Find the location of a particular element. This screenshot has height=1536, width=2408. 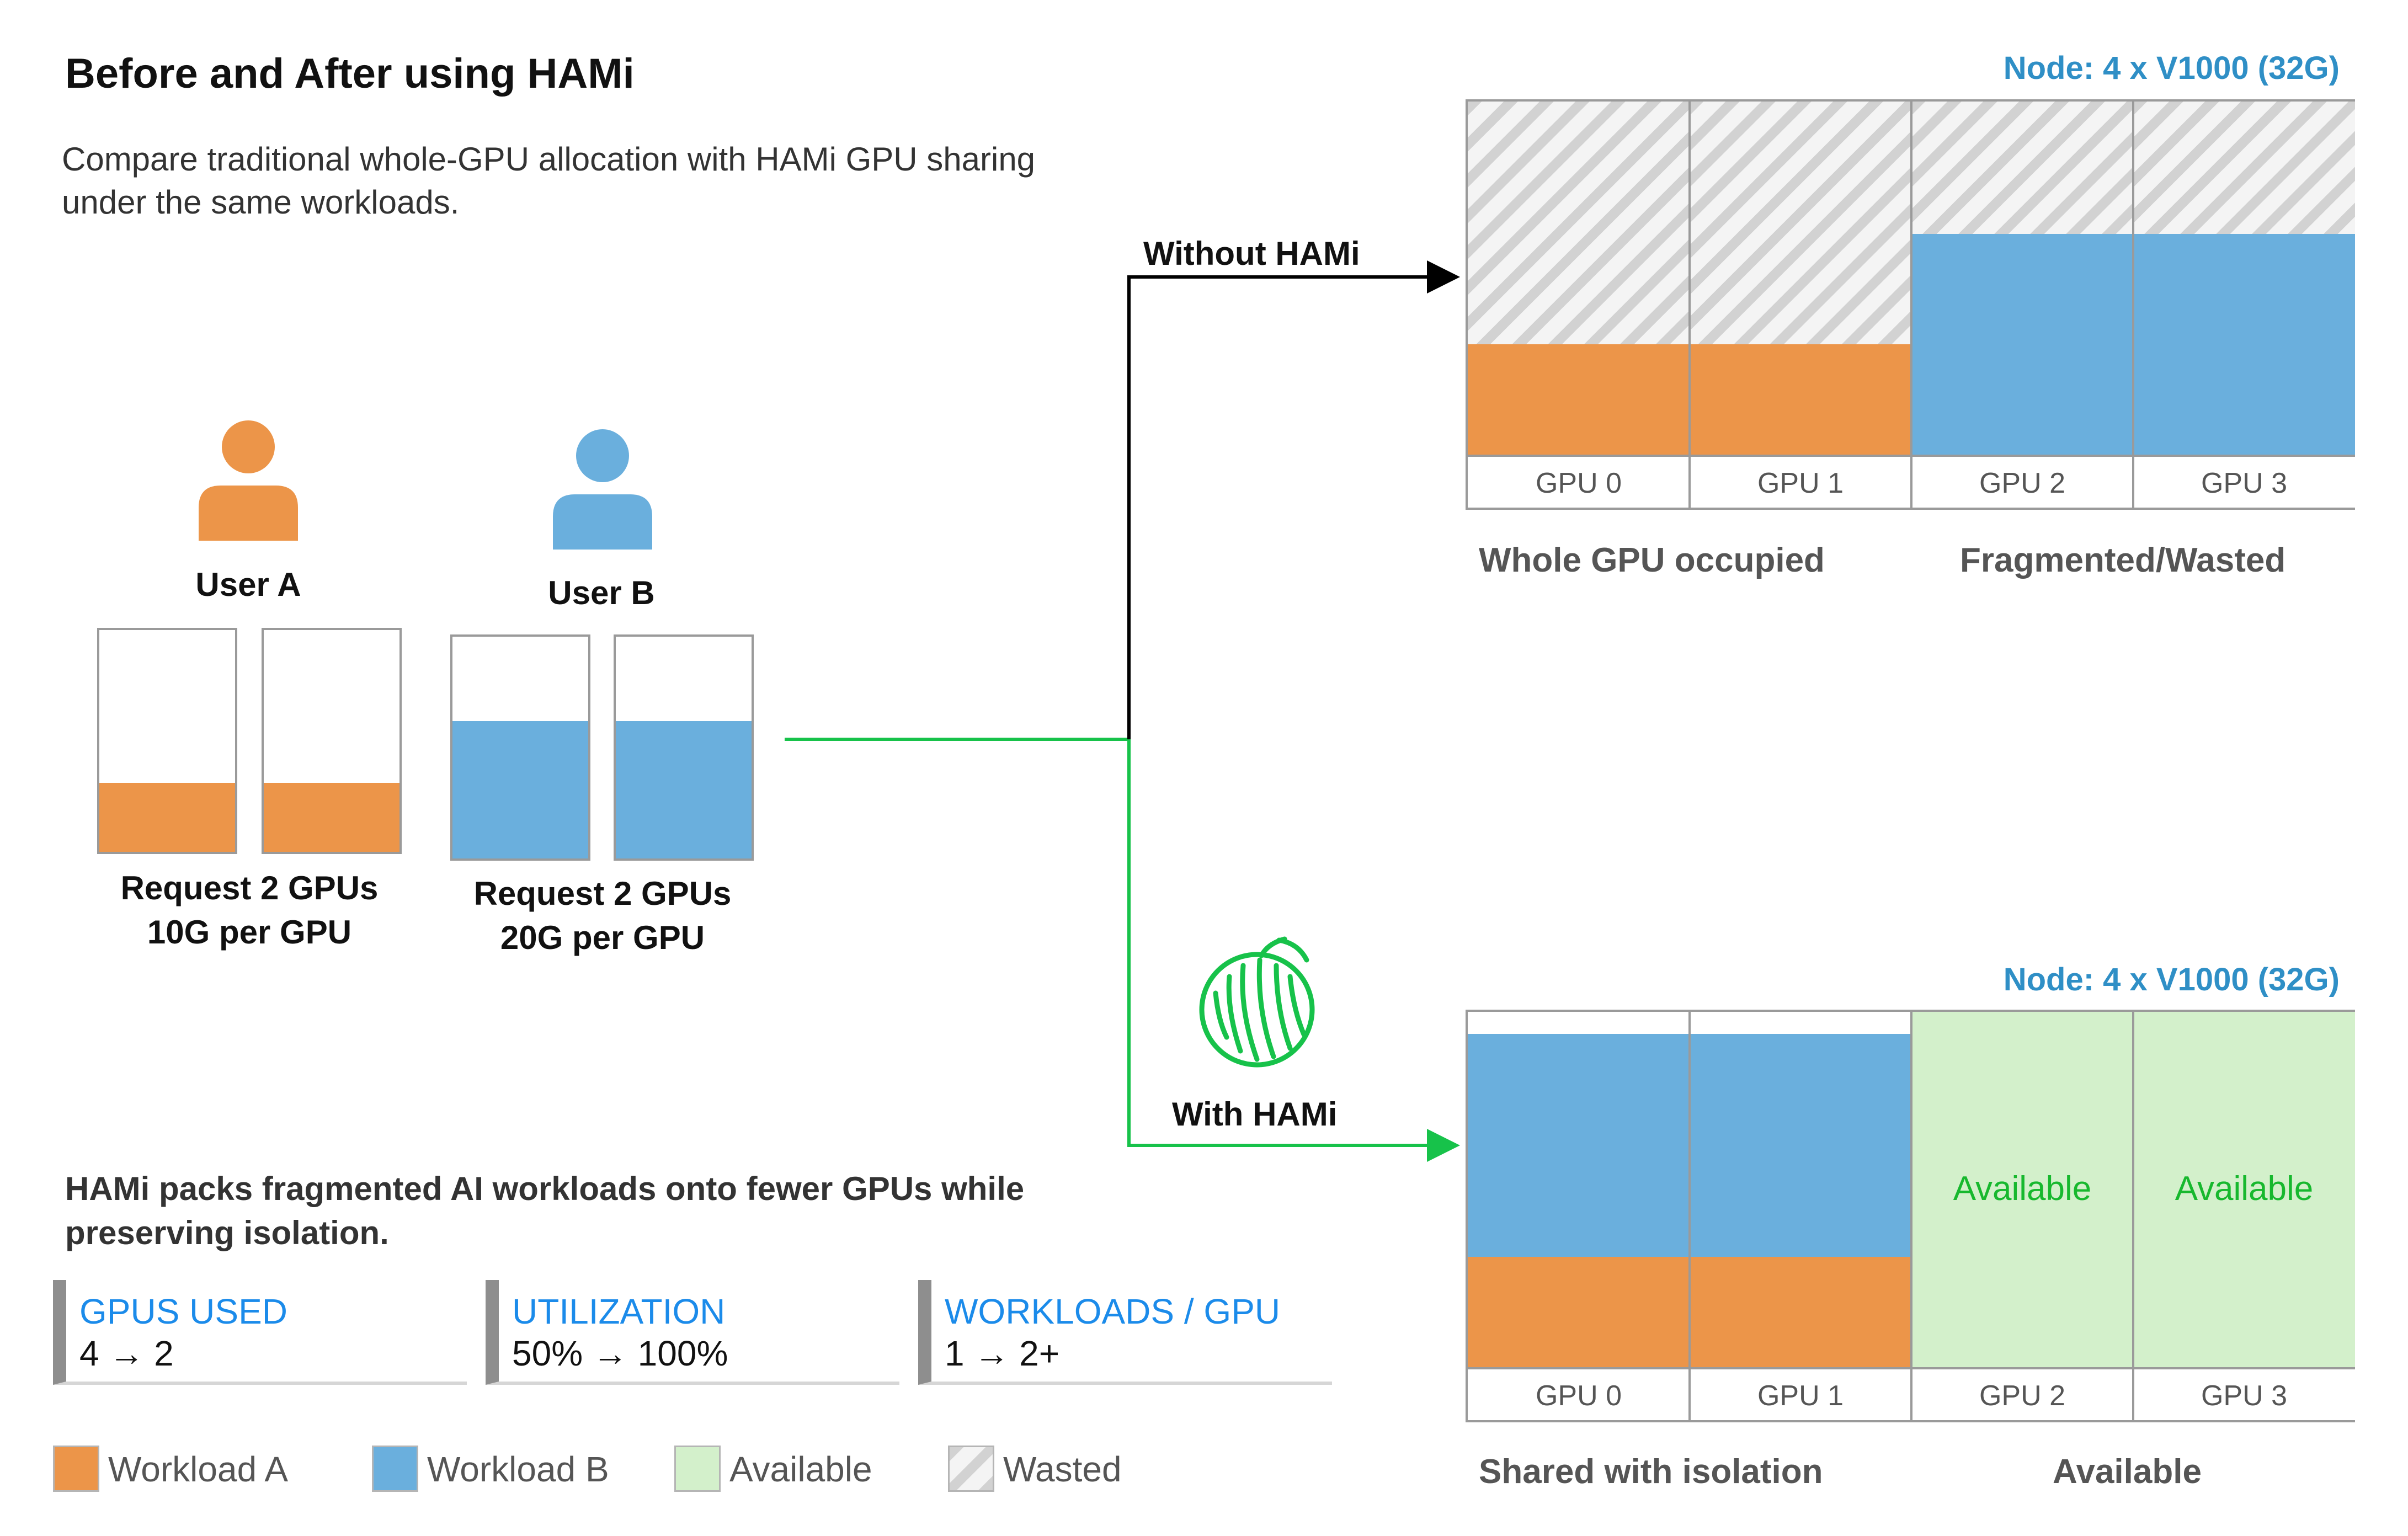

without-hami-label: Without HAMi is located at coordinates (1251, 253).